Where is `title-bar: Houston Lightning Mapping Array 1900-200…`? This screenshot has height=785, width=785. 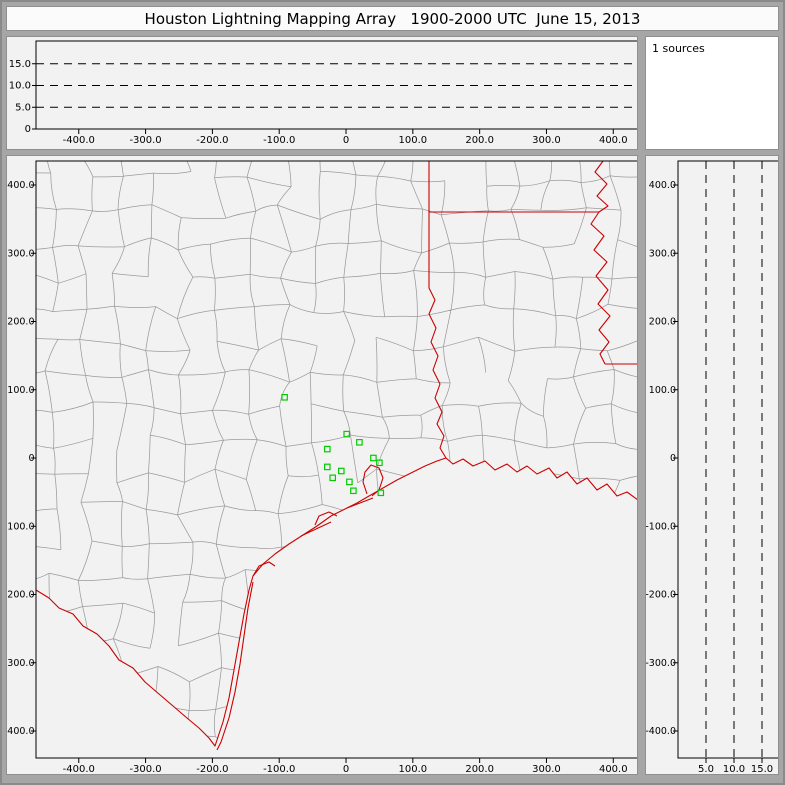 title-bar: Houston Lightning Mapping Array 1900-200… is located at coordinates (392, 18).